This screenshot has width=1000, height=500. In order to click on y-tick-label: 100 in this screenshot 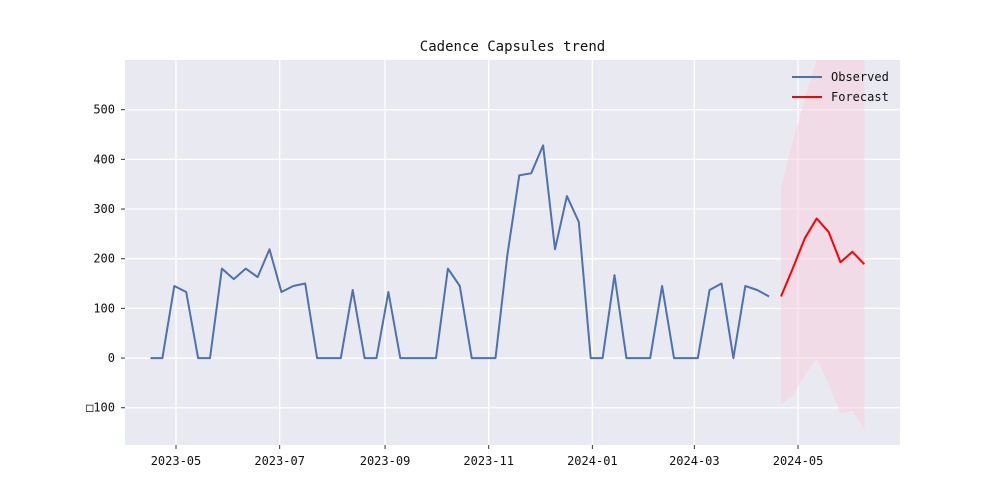, I will do `click(104, 308)`.